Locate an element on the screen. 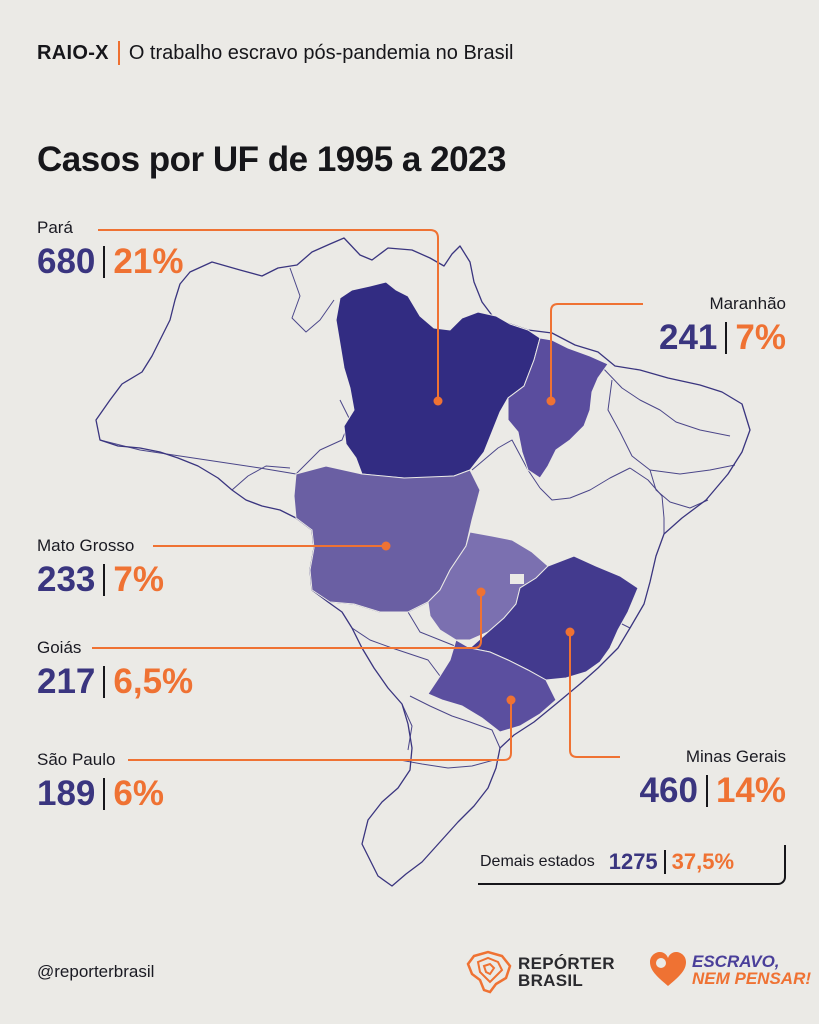 This screenshot has width=819, height=1024. label-minas-gerais: Minas Gerais 460 14% is located at coordinates (693, 779).